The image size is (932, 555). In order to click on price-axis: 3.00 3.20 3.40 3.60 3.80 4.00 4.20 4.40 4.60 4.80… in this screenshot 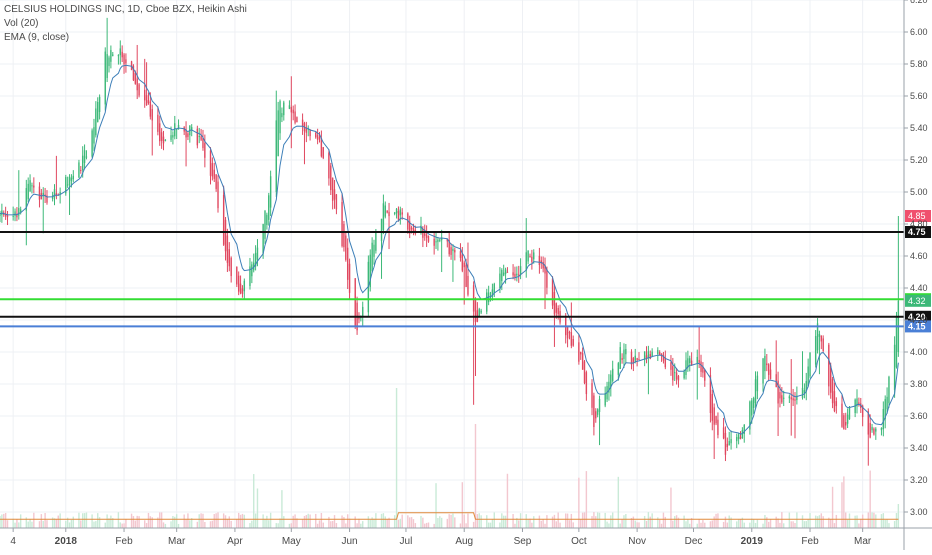, I will do `click(915, 275)`.